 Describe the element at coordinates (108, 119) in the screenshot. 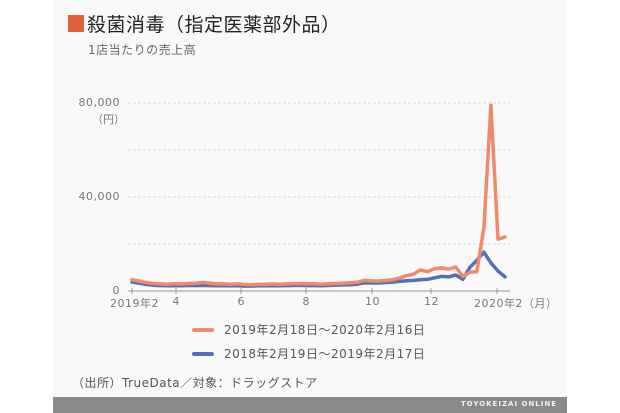

I see `y-axis-unit: （円）` at that location.